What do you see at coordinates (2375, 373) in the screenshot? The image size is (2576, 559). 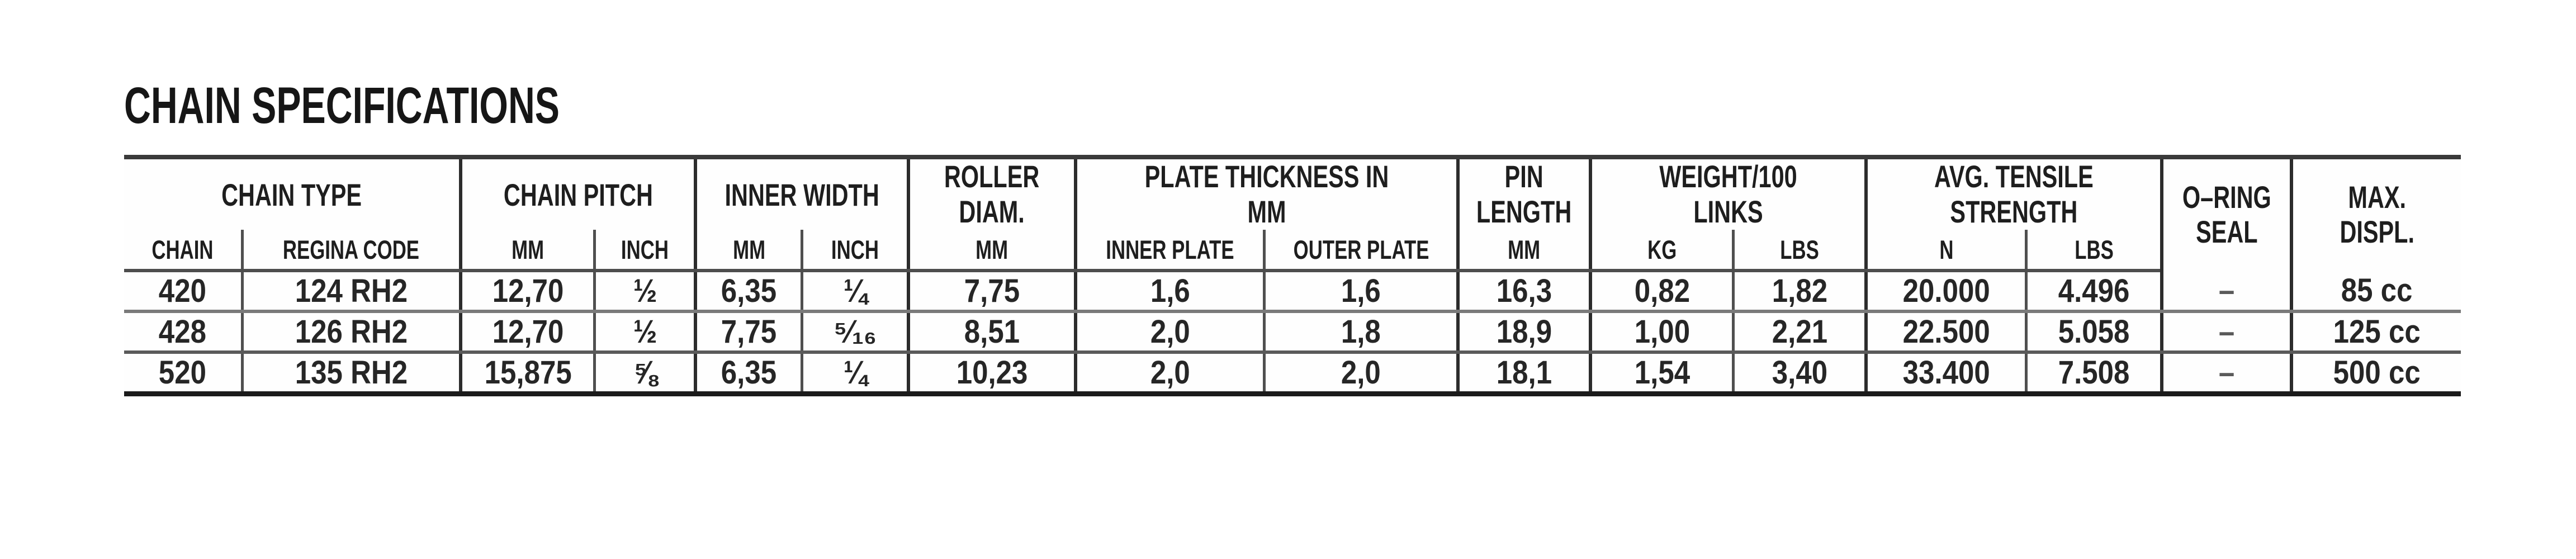 I see `cell-max-displ: 500 cc` at bounding box center [2375, 373].